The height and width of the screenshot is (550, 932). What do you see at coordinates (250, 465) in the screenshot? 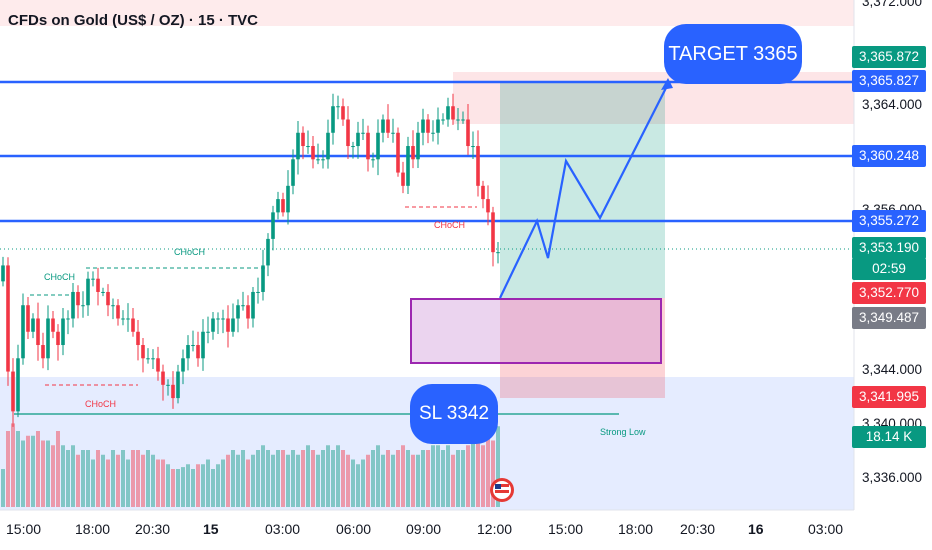
I see `volume-bars` at bounding box center [250, 465].